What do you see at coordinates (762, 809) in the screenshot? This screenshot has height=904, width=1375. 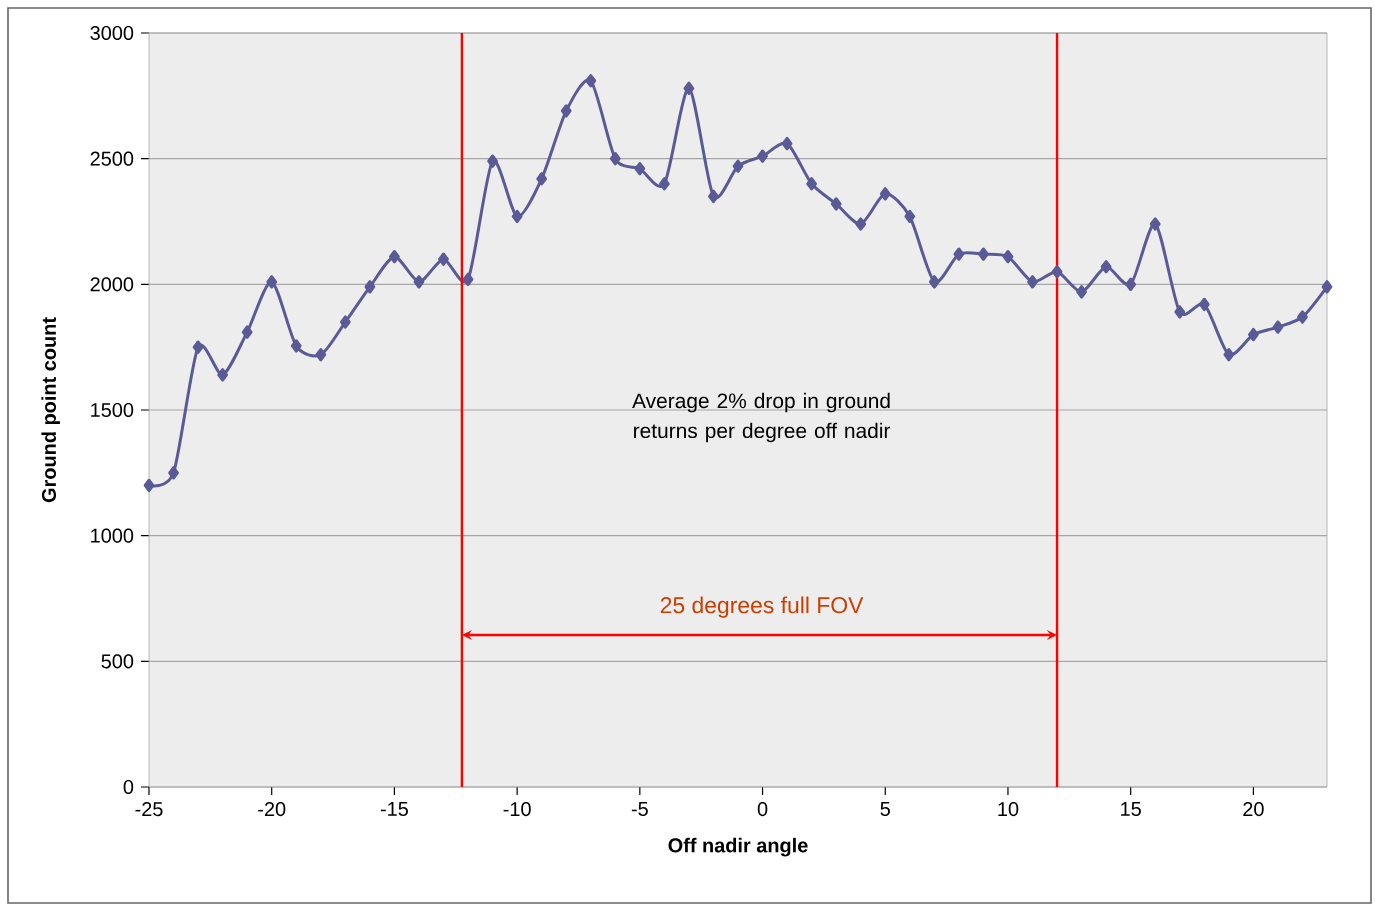 I see `x-tick-label: 0` at bounding box center [762, 809].